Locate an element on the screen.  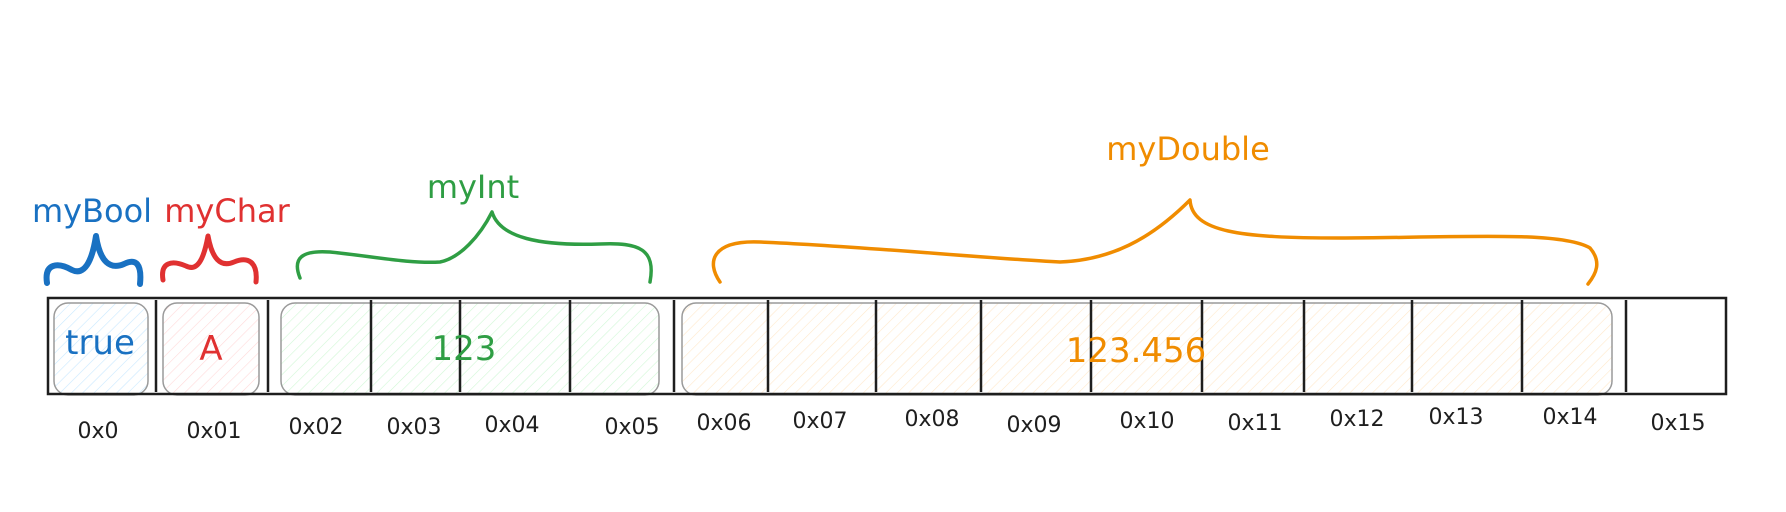
address-label: 0x05 is located at coordinates (631, 427).